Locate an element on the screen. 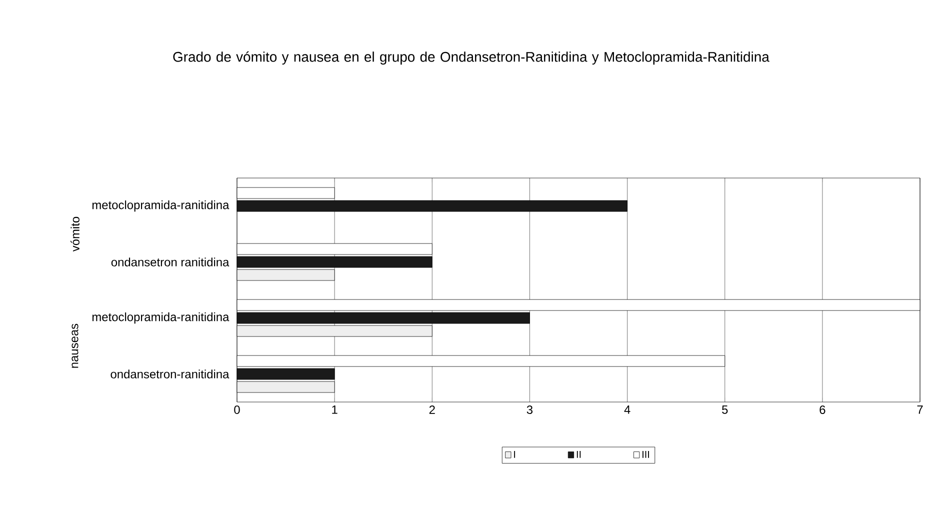  legend-label: III is located at coordinates (645, 454).